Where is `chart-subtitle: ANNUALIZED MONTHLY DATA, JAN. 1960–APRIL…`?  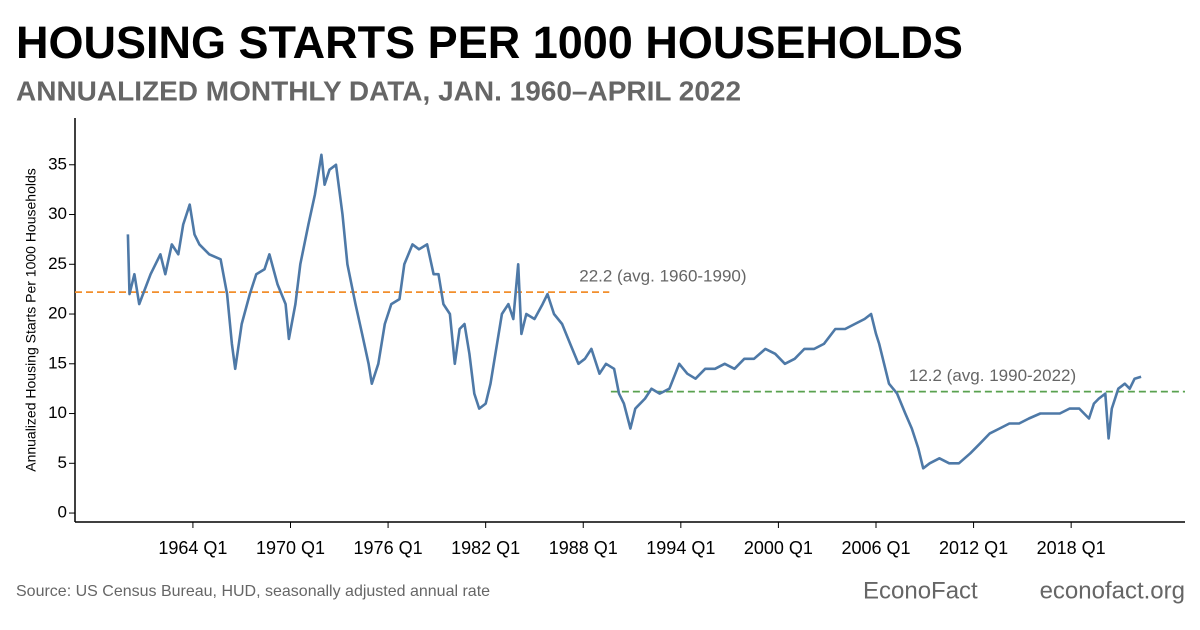 chart-subtitle: ANNUALIZED MONTHLY DATA, JAN. 1960–APRIL… is located at coordinates (378, 90).